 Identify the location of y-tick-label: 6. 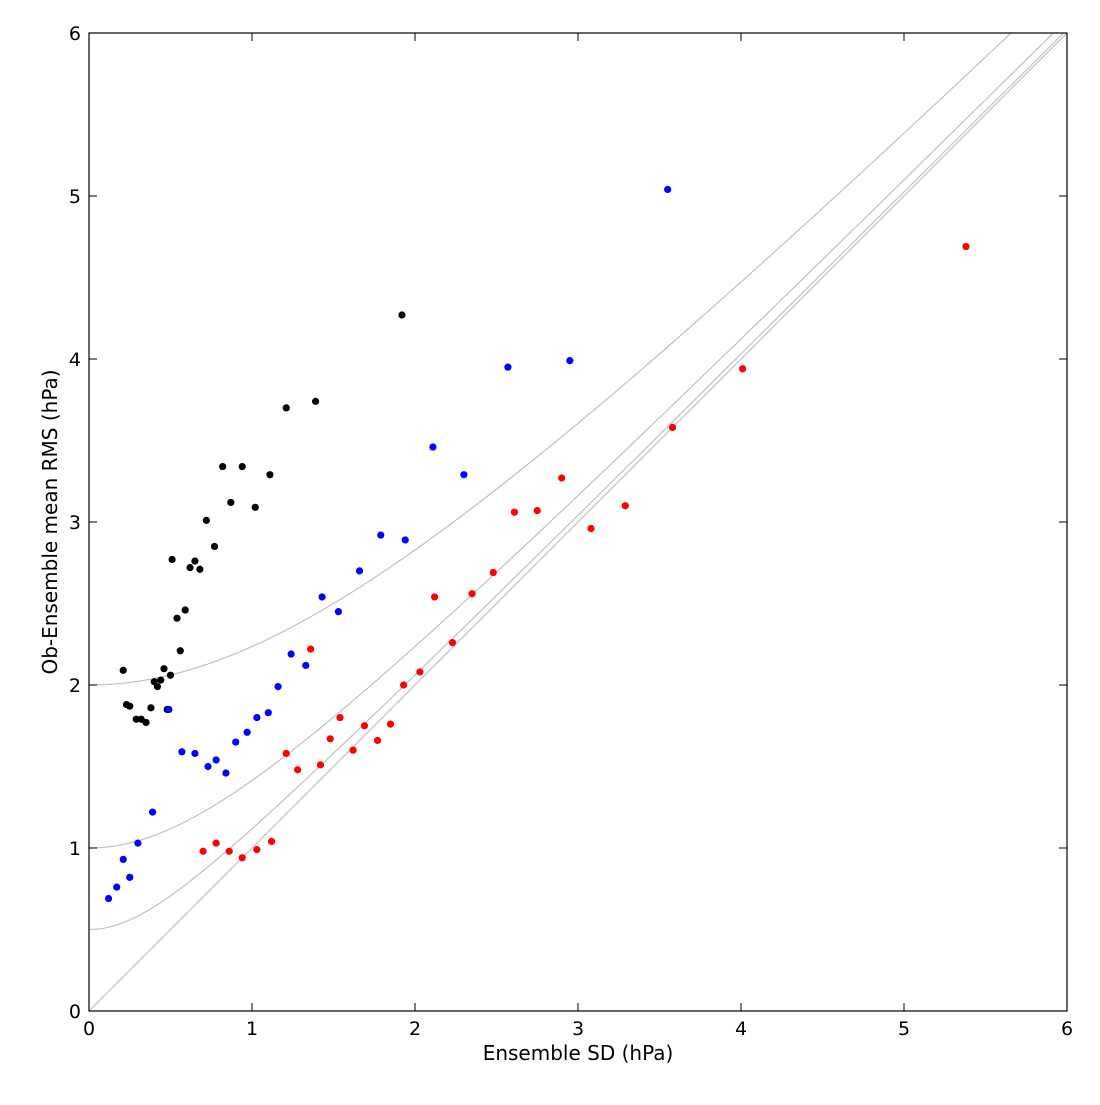
(75, 34).